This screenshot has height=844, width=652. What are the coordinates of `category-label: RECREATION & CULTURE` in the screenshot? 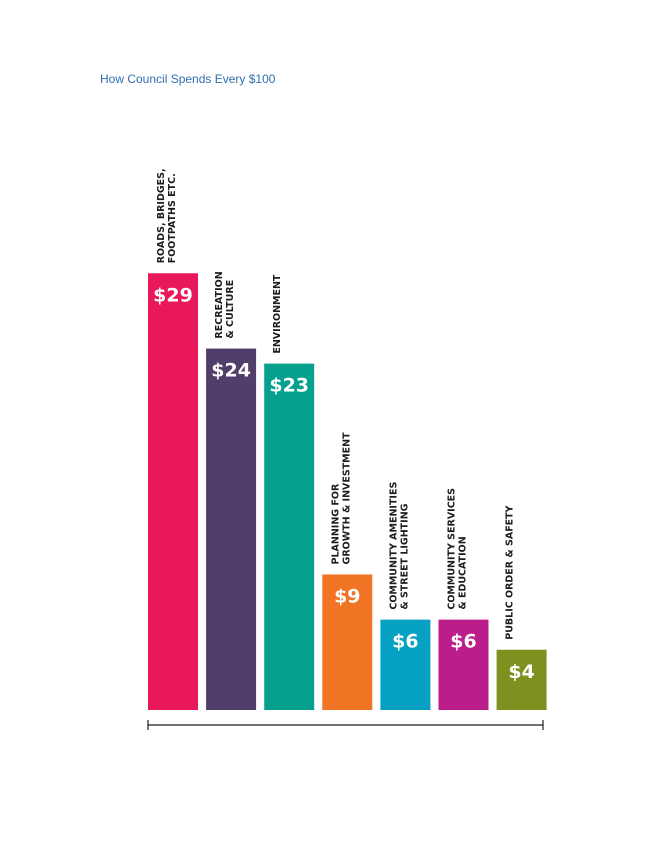 It's located at (225, 304).